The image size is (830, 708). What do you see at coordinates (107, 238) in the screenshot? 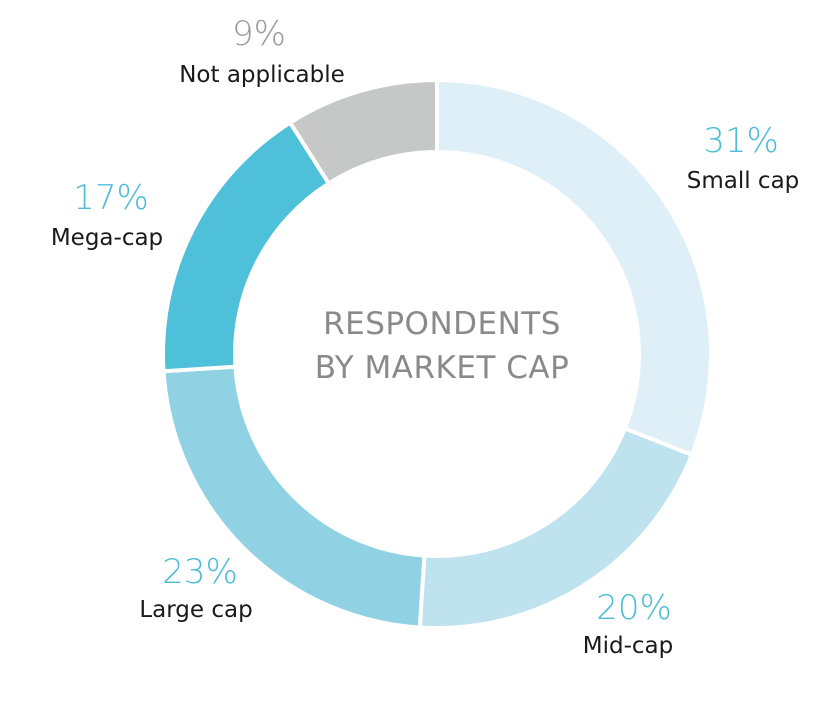
I see `slice-category-label: Mega-cap` at bounding box center [107, 238].